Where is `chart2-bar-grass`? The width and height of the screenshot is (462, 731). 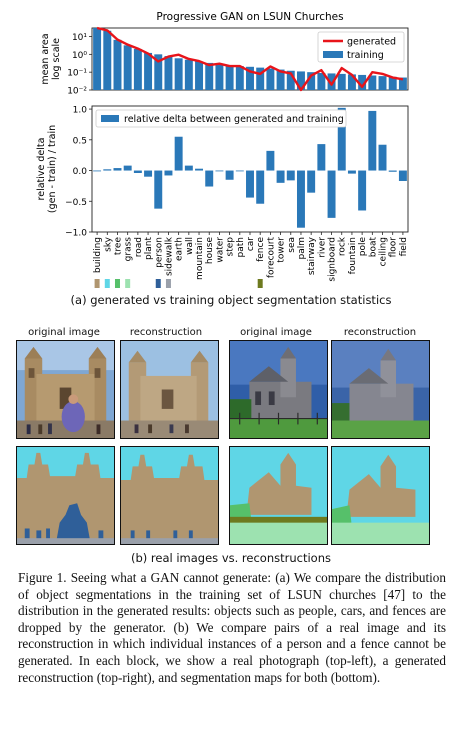 chart2-bar-grass is located at coordinates (127, 168).